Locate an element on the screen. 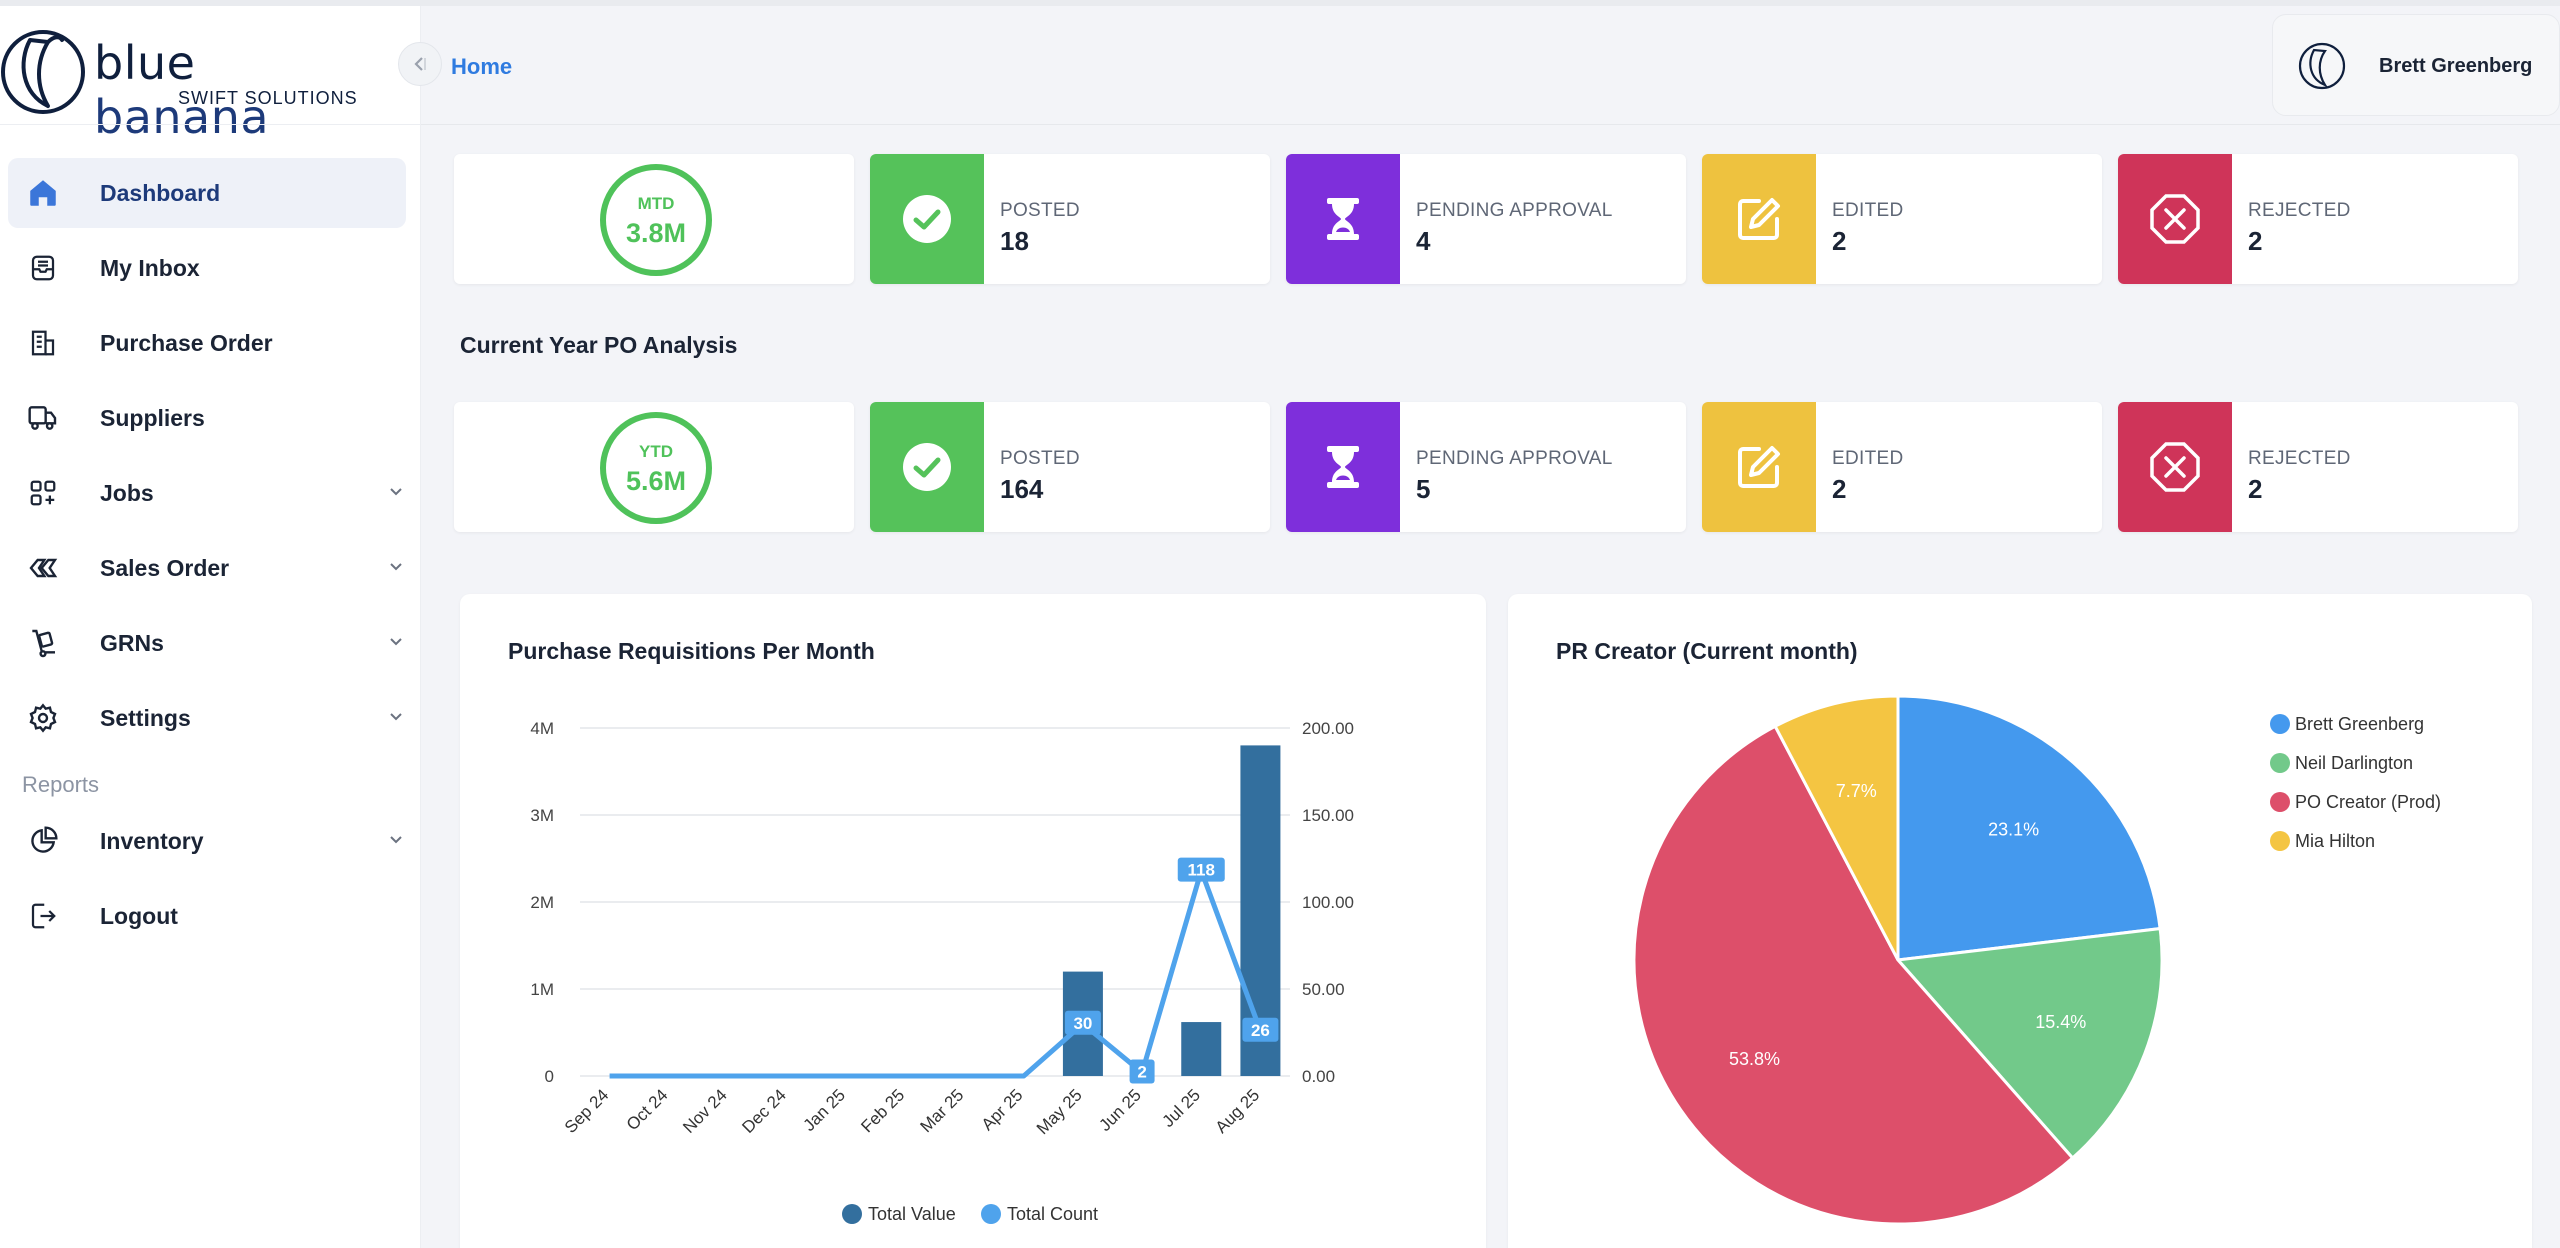 The width and height of the screenshot is (2560, 1248). breadcrumb-home: Home is located at coordinates (482, 66).